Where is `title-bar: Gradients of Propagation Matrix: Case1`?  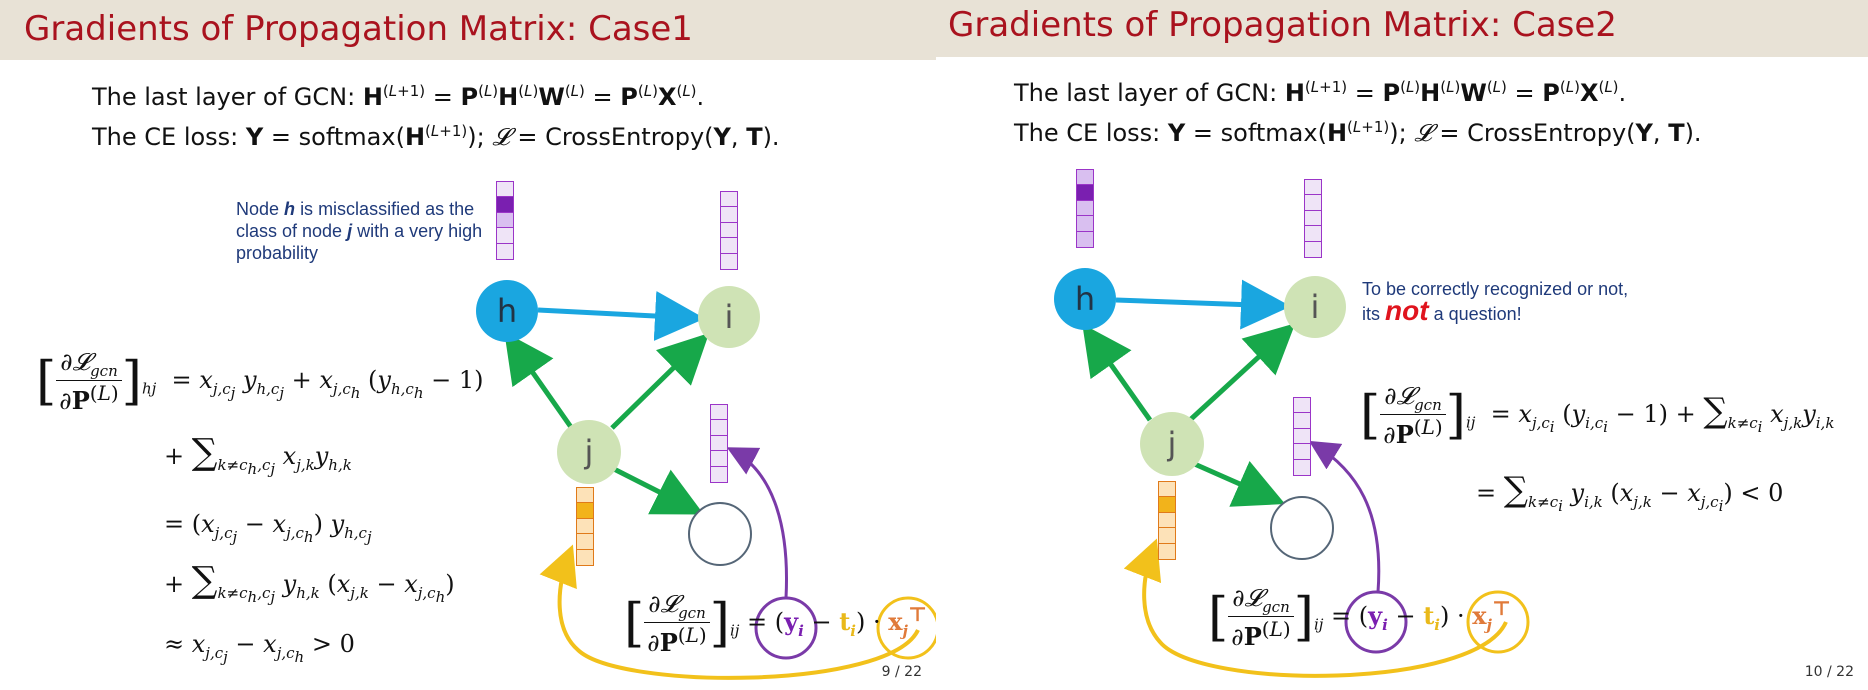
title-bar: Gradients of Propagation Matrix: Case1 is located at coordinates (468, 30).